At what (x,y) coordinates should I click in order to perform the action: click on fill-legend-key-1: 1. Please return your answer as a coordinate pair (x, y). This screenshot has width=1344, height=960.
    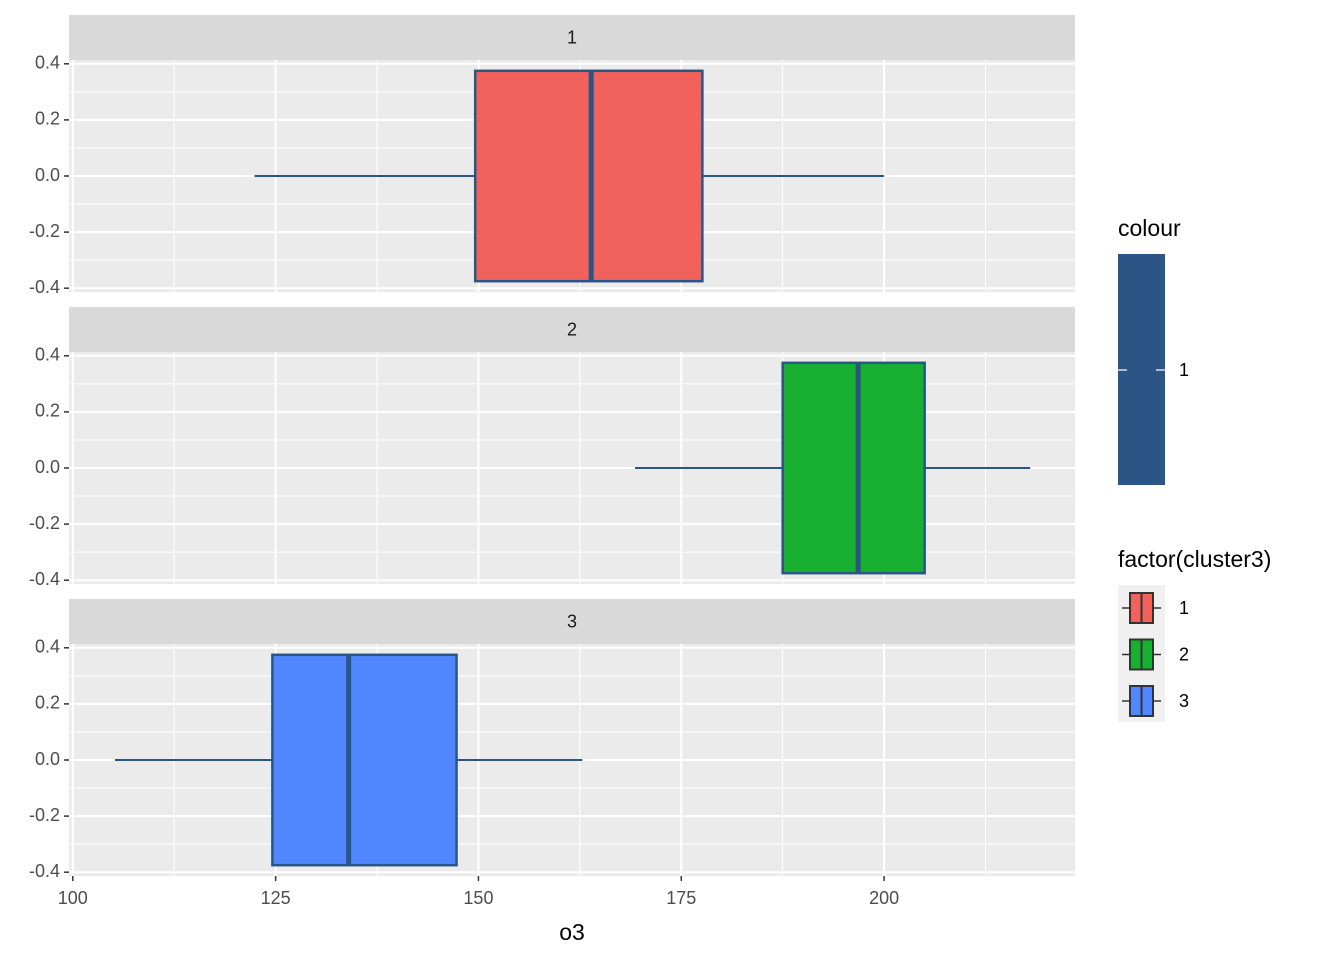
    Looking at the image, I should click on (1155, 608).